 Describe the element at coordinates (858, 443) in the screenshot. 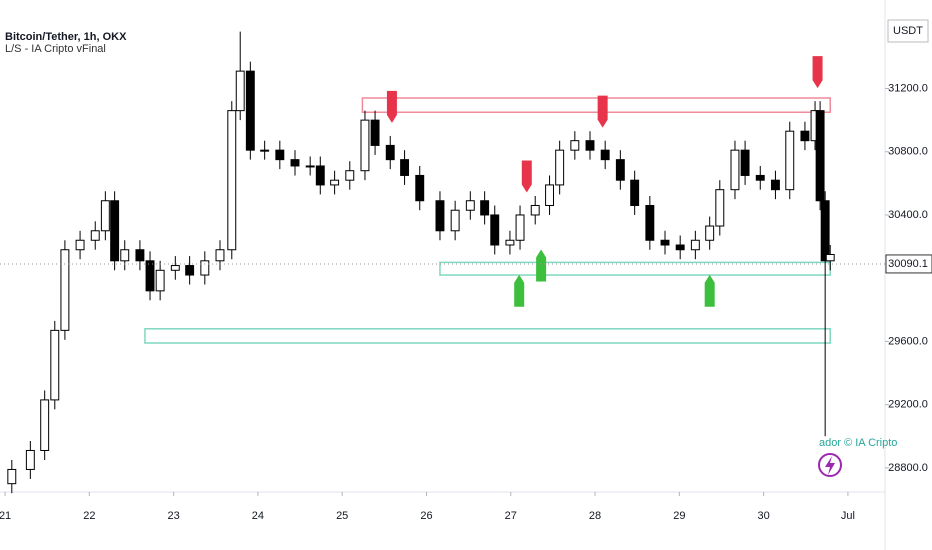

I see `watermark: ador © IA Cripto` at that location.